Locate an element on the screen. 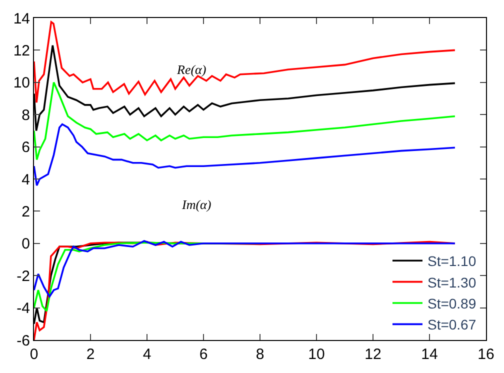 The width and height of the screenshot is (504, 373). y-tick-label: 10 is located at coordinates (21, 83).